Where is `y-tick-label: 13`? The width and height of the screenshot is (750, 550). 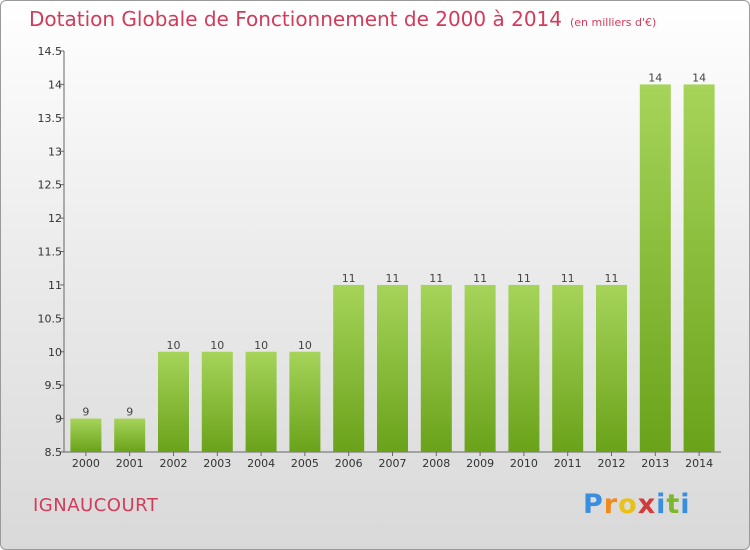 y-tick-label: 13 is located at coordinates (55, 151).